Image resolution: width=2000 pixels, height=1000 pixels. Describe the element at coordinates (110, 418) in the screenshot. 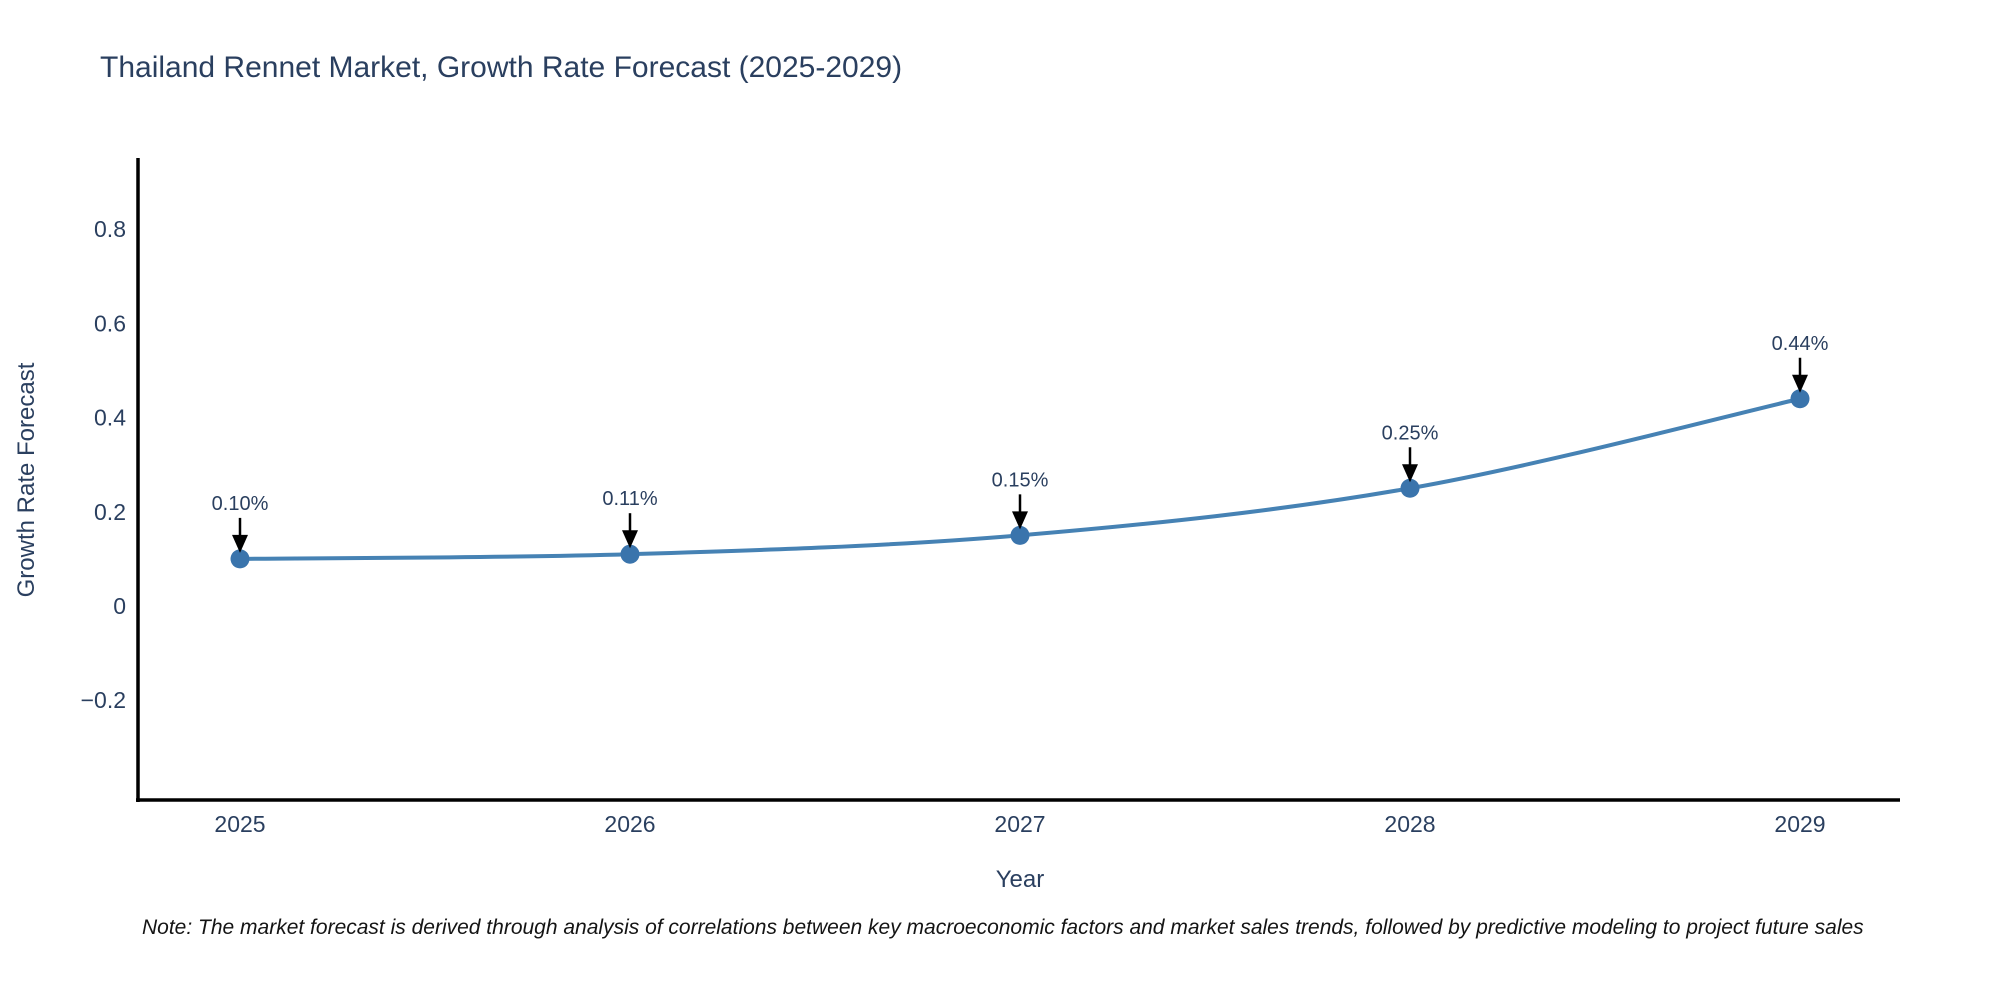

I see `y-tick-label: 0.4` at that location.